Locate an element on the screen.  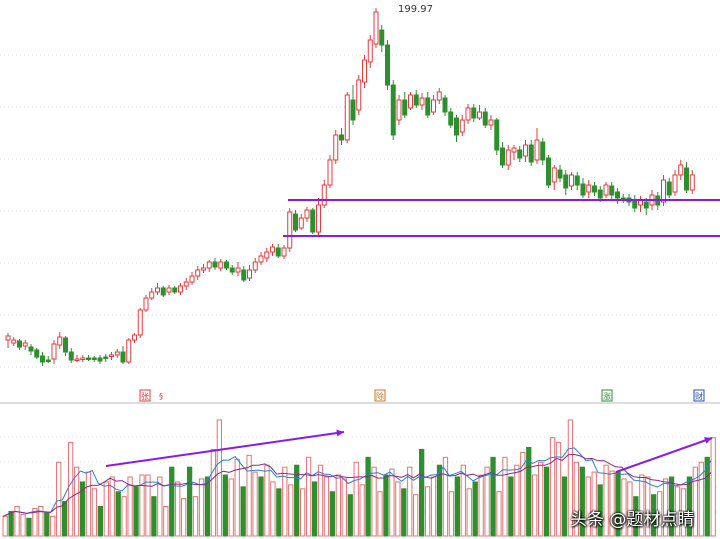
volume-moving-averages is located at coordinates (357, 482).